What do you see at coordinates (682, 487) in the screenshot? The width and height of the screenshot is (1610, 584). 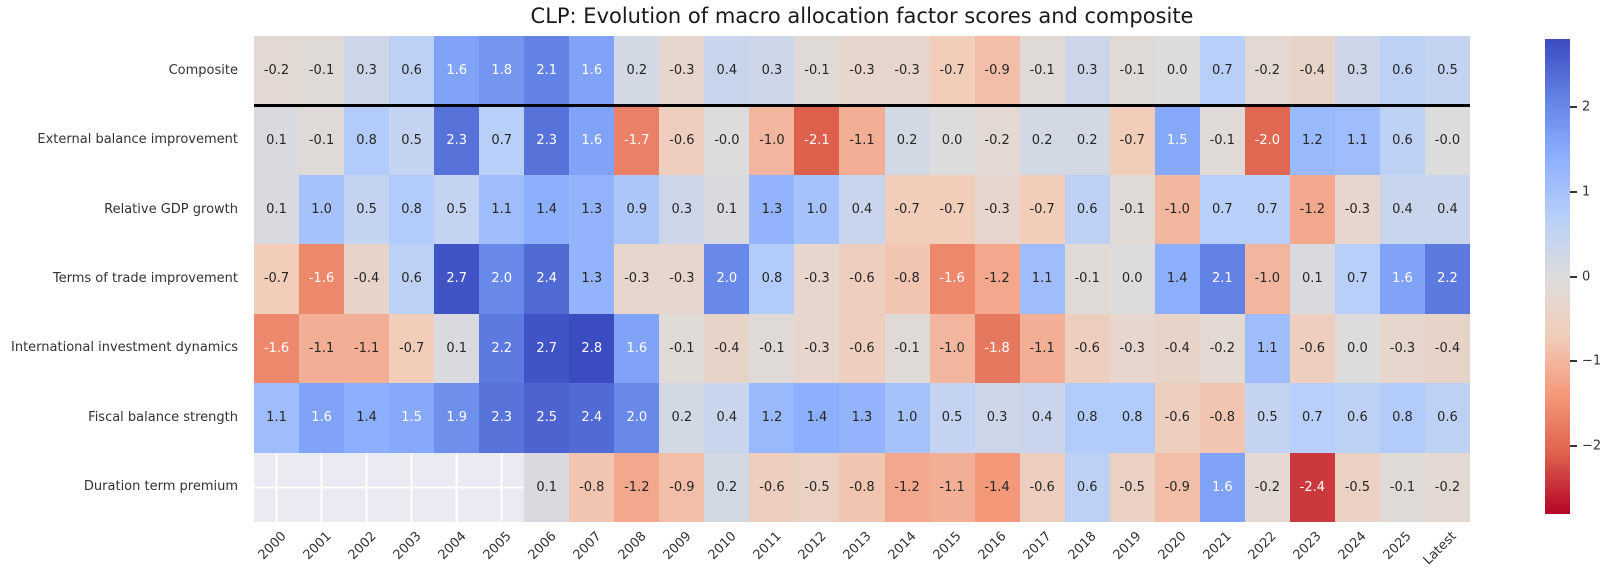 I see `heatmap-cell: -0.9` at bounding box center [682, 487].